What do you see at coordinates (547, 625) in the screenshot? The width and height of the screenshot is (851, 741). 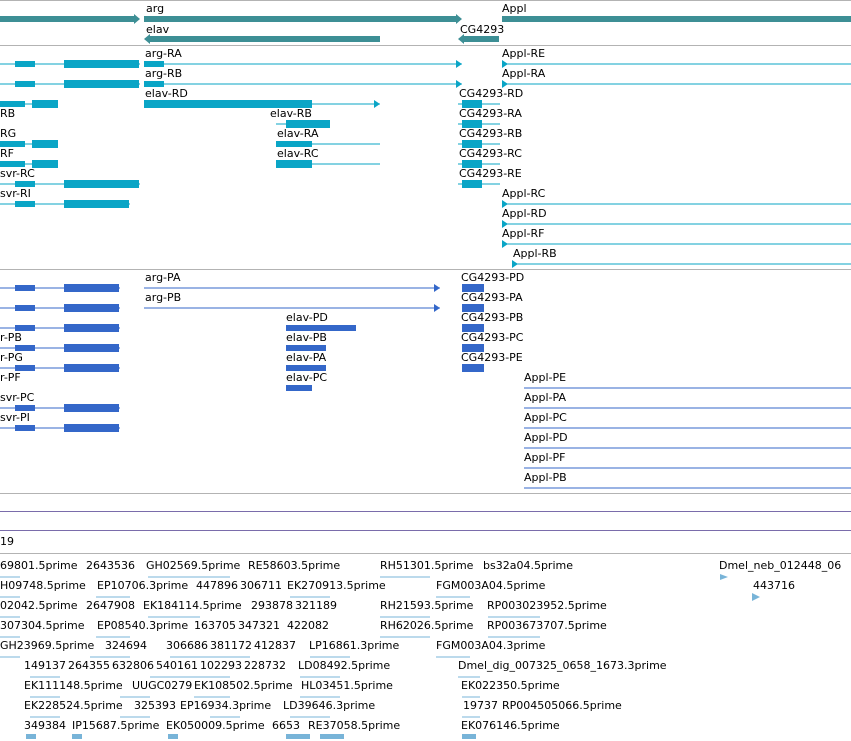 I see `est-label: RP003673707.5prime` at bounding box center [547, 625].